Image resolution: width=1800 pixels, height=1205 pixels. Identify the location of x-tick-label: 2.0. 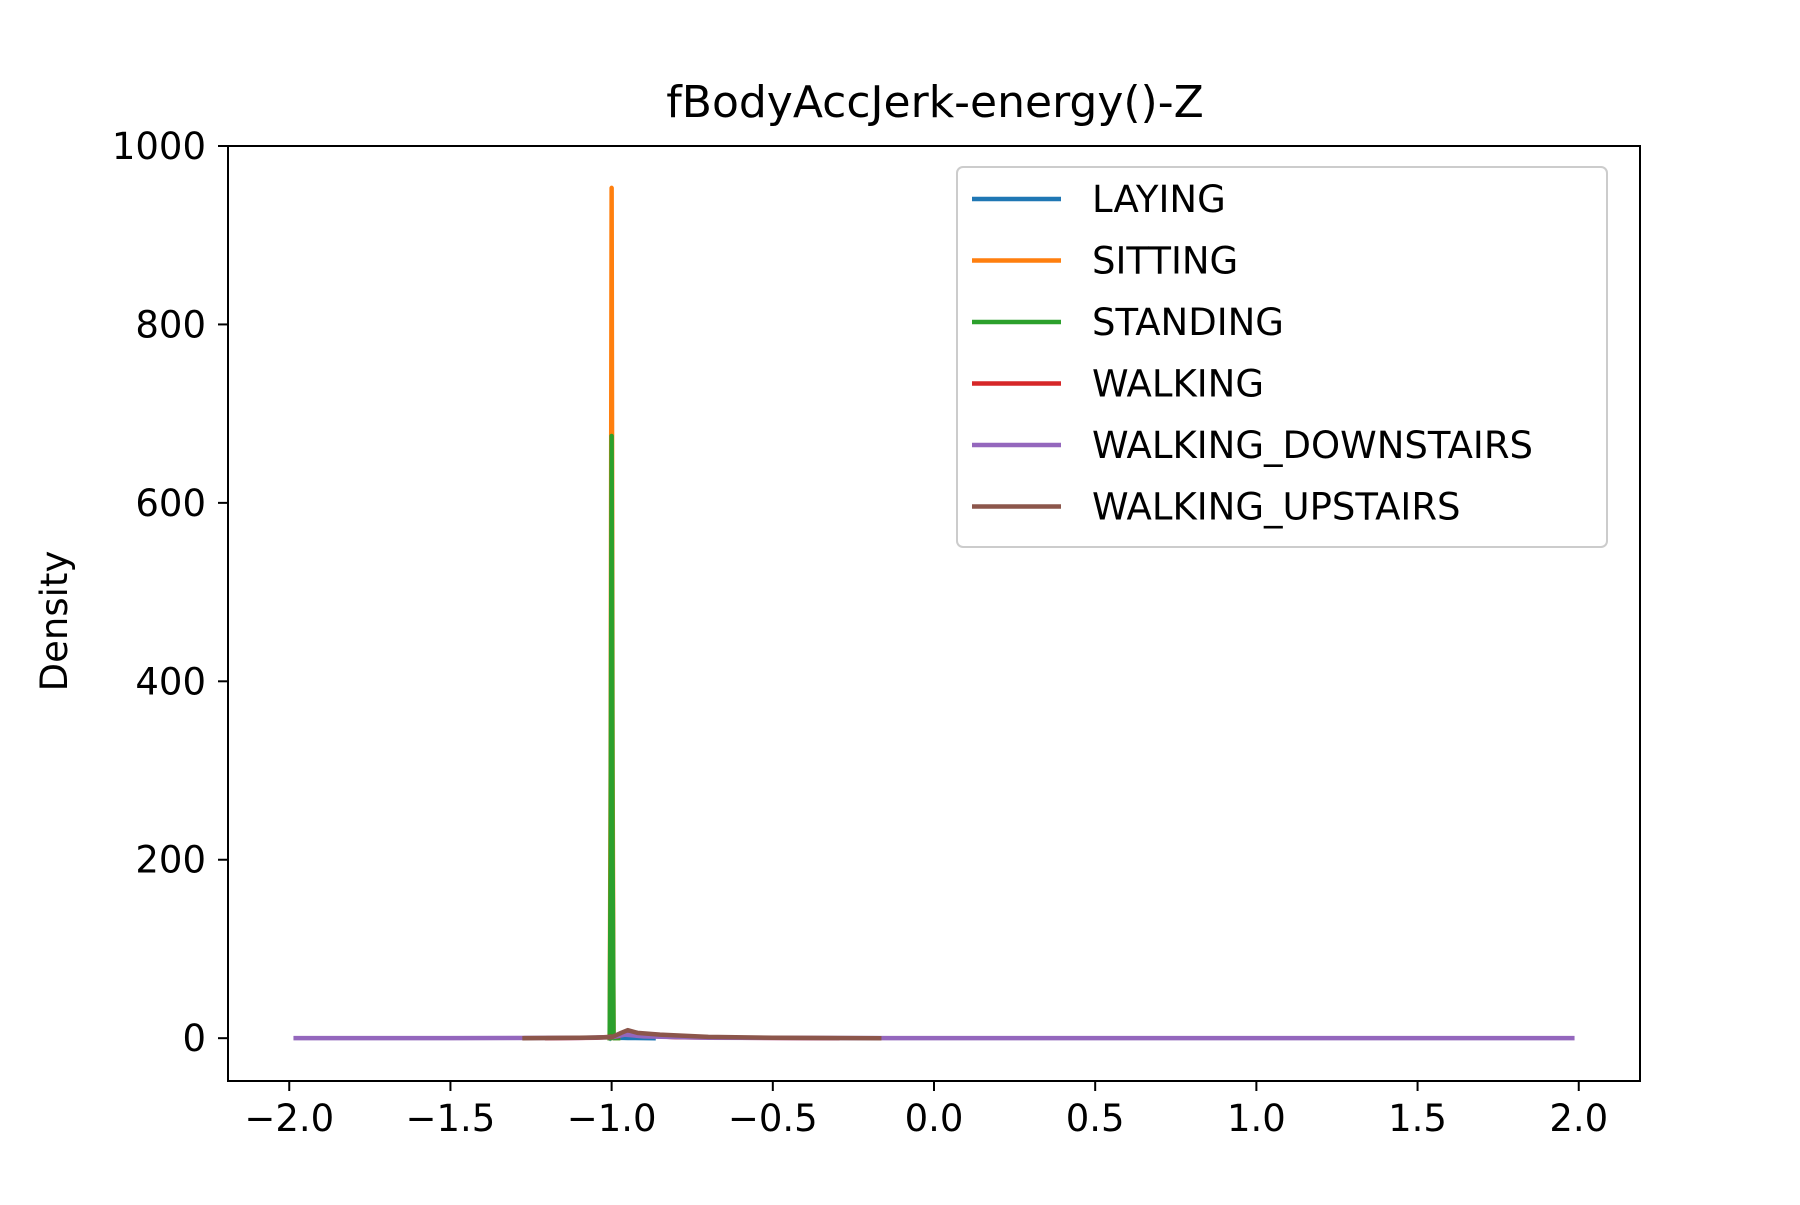
(1578, 1118).